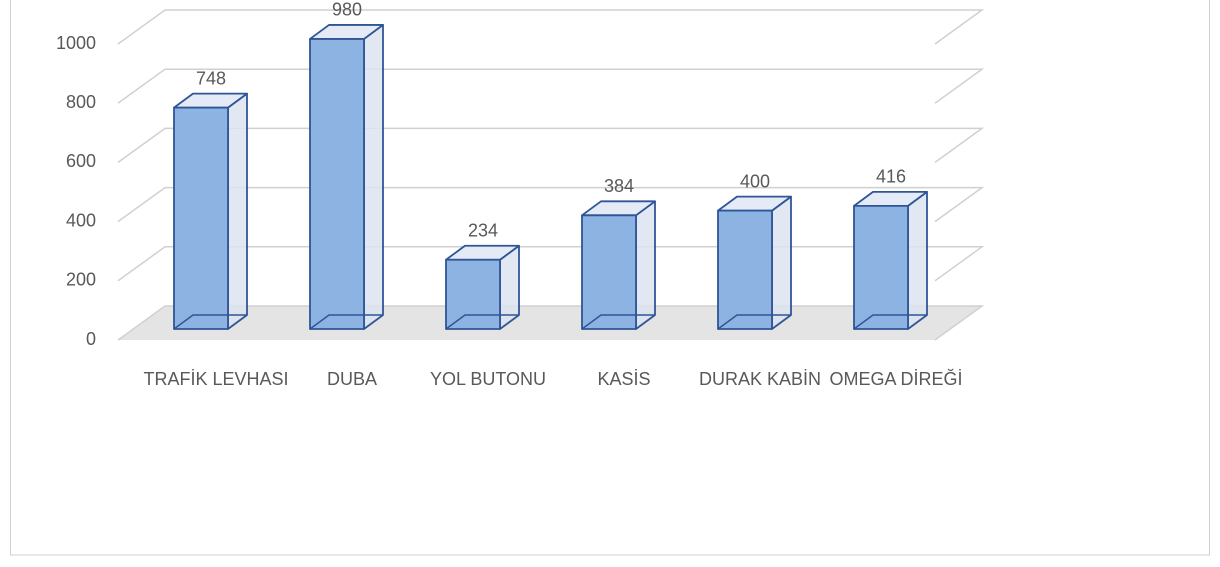 The image size is (1220, 567). What do you see at coordinates (483, 230) in the screenshot?
I see `data-label: 234` at bounding box center [483, 230].